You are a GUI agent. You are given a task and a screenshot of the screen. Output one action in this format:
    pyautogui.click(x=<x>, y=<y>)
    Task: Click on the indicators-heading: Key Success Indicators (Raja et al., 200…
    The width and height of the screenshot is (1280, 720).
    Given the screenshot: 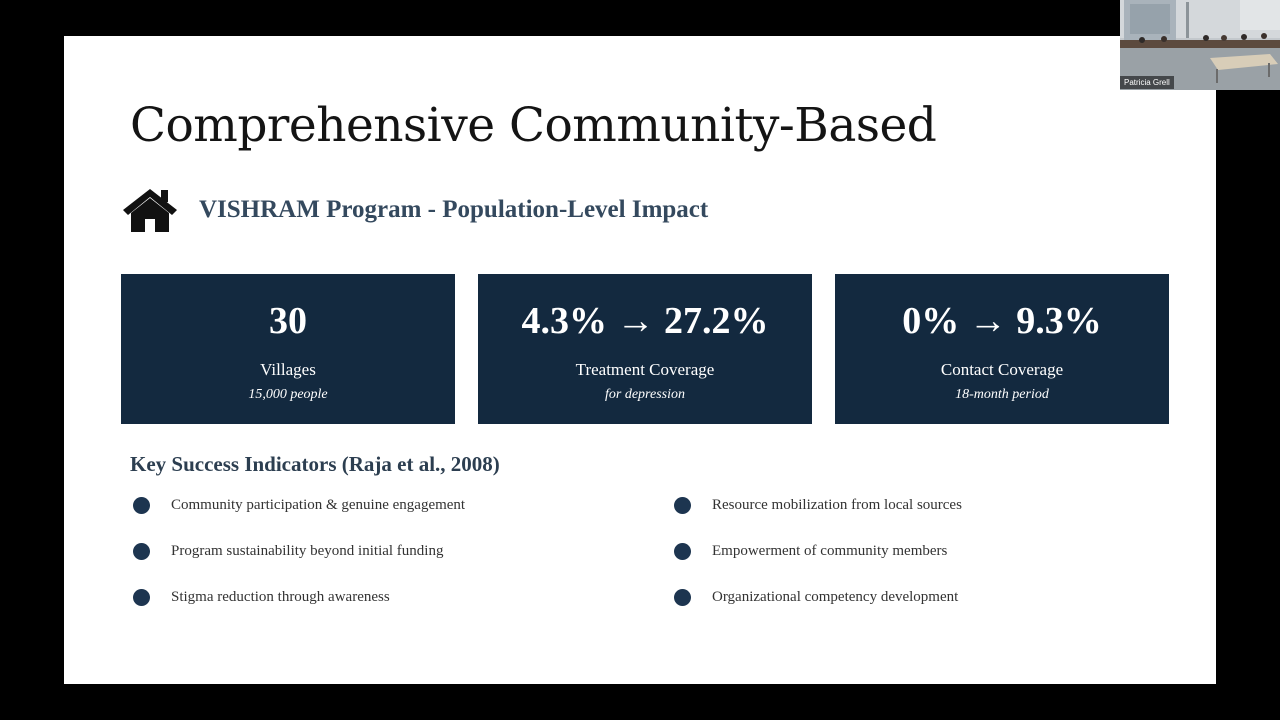 What is the action you would take?
    pyautogui.click(x=315, y=464)
    